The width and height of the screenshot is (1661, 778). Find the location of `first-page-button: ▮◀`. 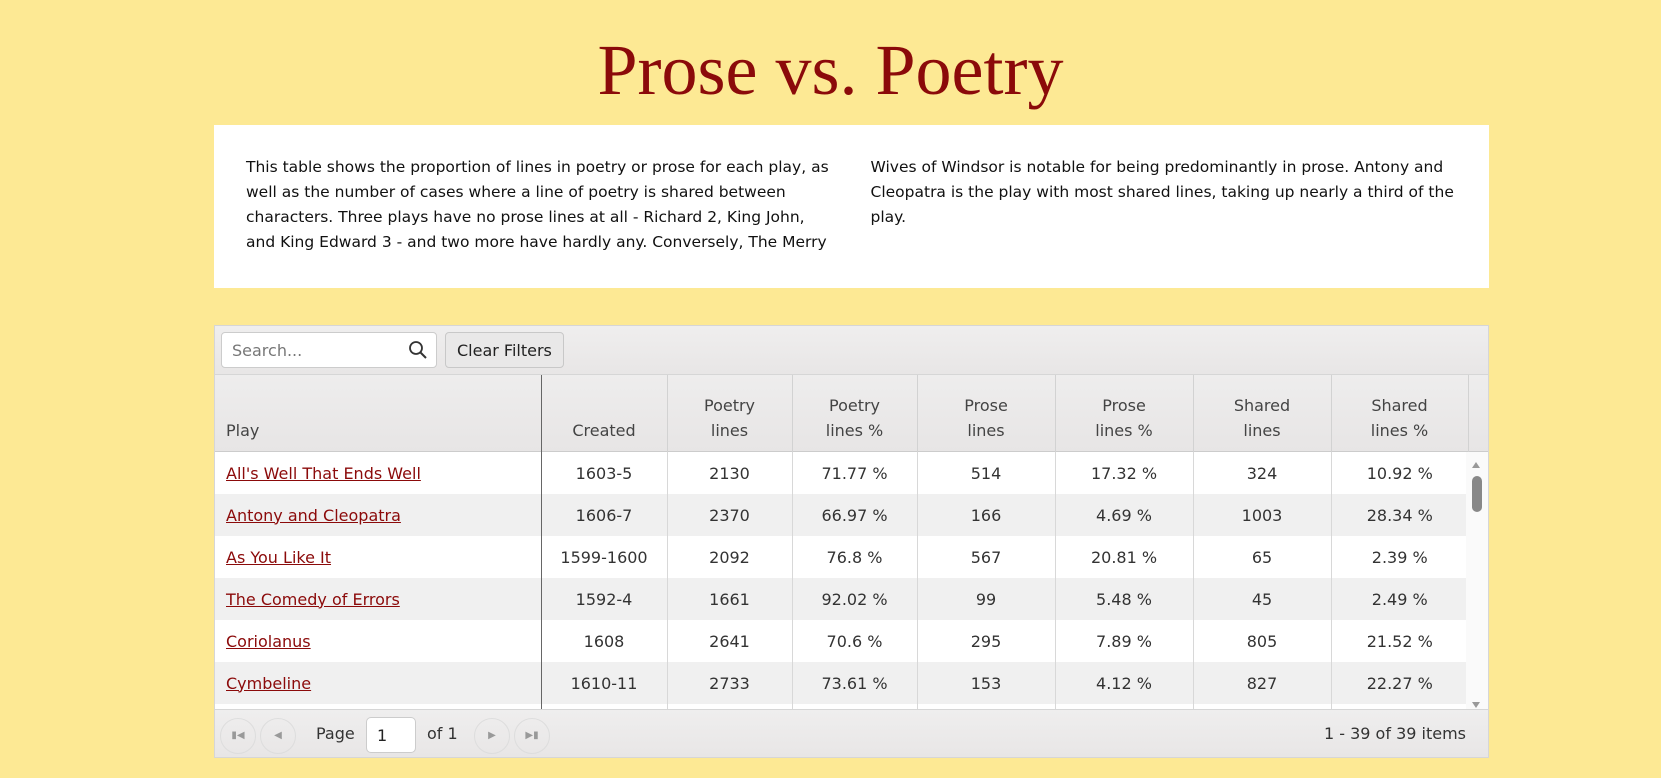

first-page-button: ▮◀ is located at coordinates (238, 736).